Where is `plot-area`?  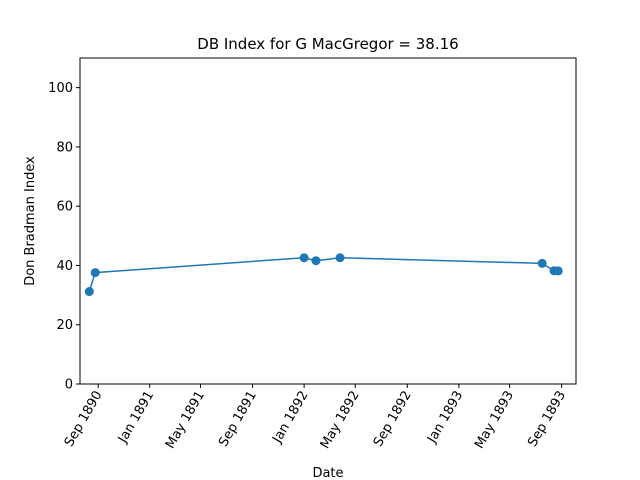 plot-area is located at coordinates (323, 275).